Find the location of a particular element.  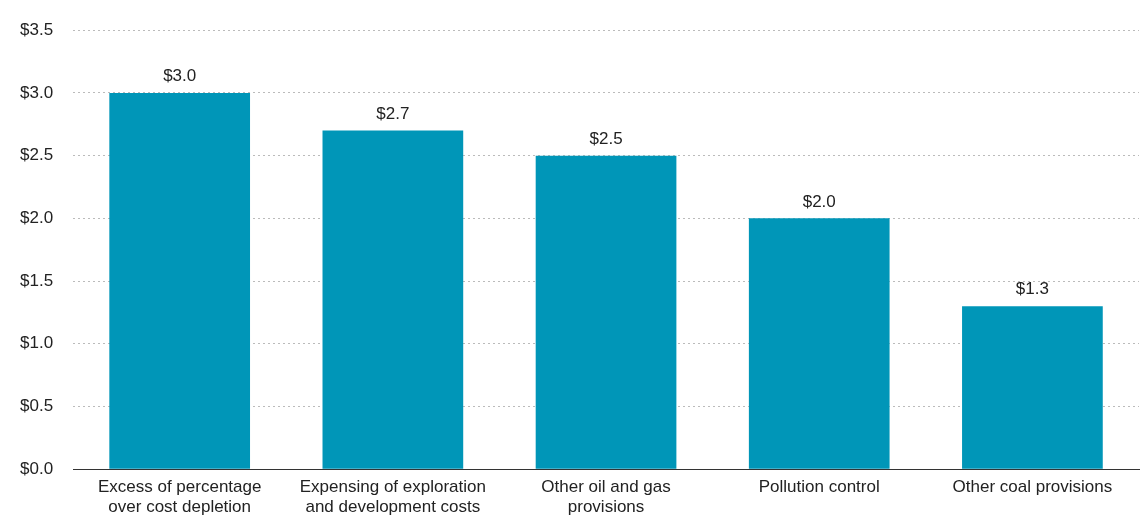

y-tick-label: $2.5 is located at coordinates (36, 155).